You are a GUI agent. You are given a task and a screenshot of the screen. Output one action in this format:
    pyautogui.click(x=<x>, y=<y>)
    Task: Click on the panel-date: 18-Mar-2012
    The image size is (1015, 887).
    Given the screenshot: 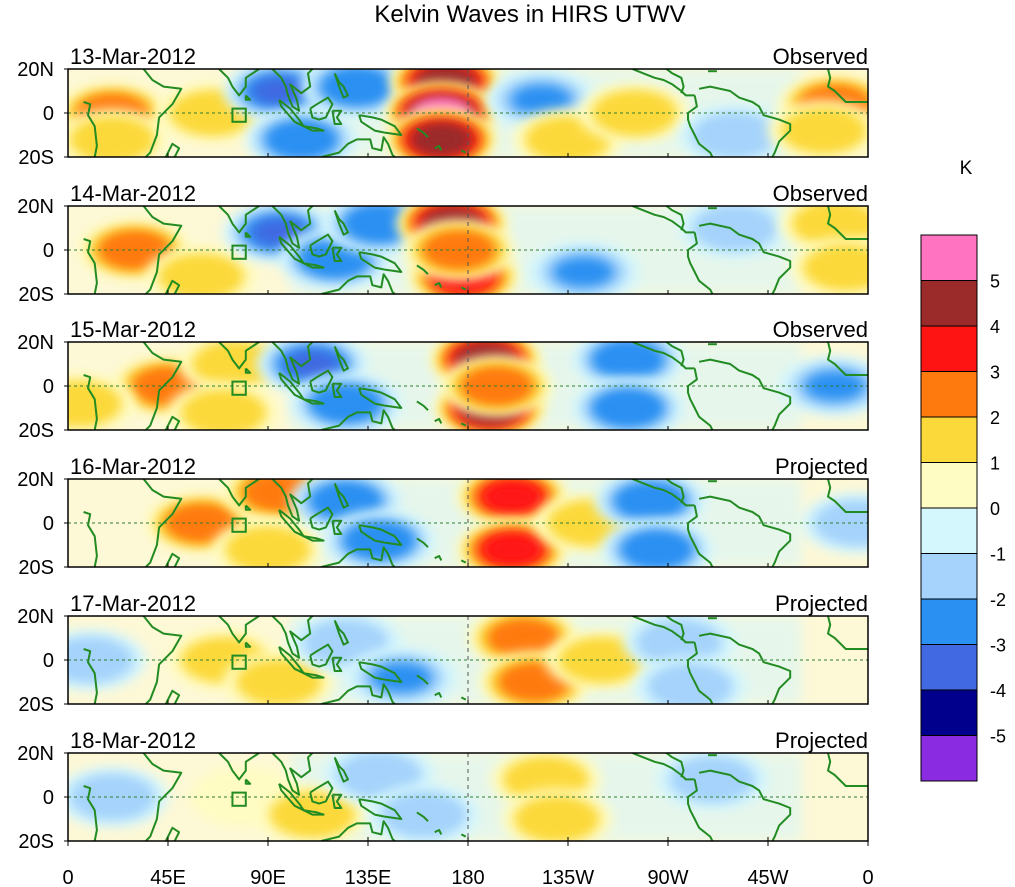 What is the action you would take?
    pyautogui.click(x=133, y=740)
    